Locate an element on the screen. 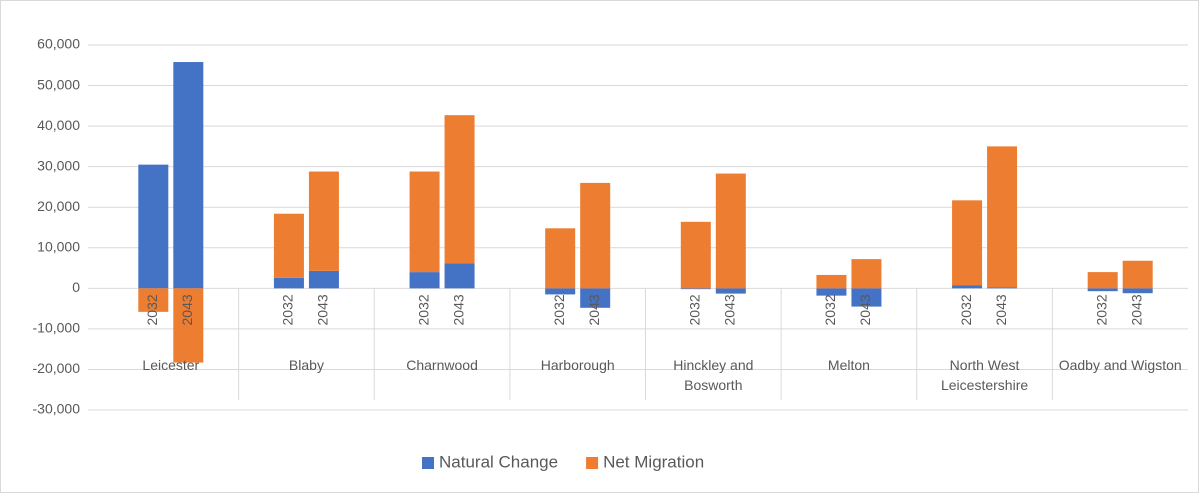  y-tick-label: 0 is located at coordinates (76, 287).